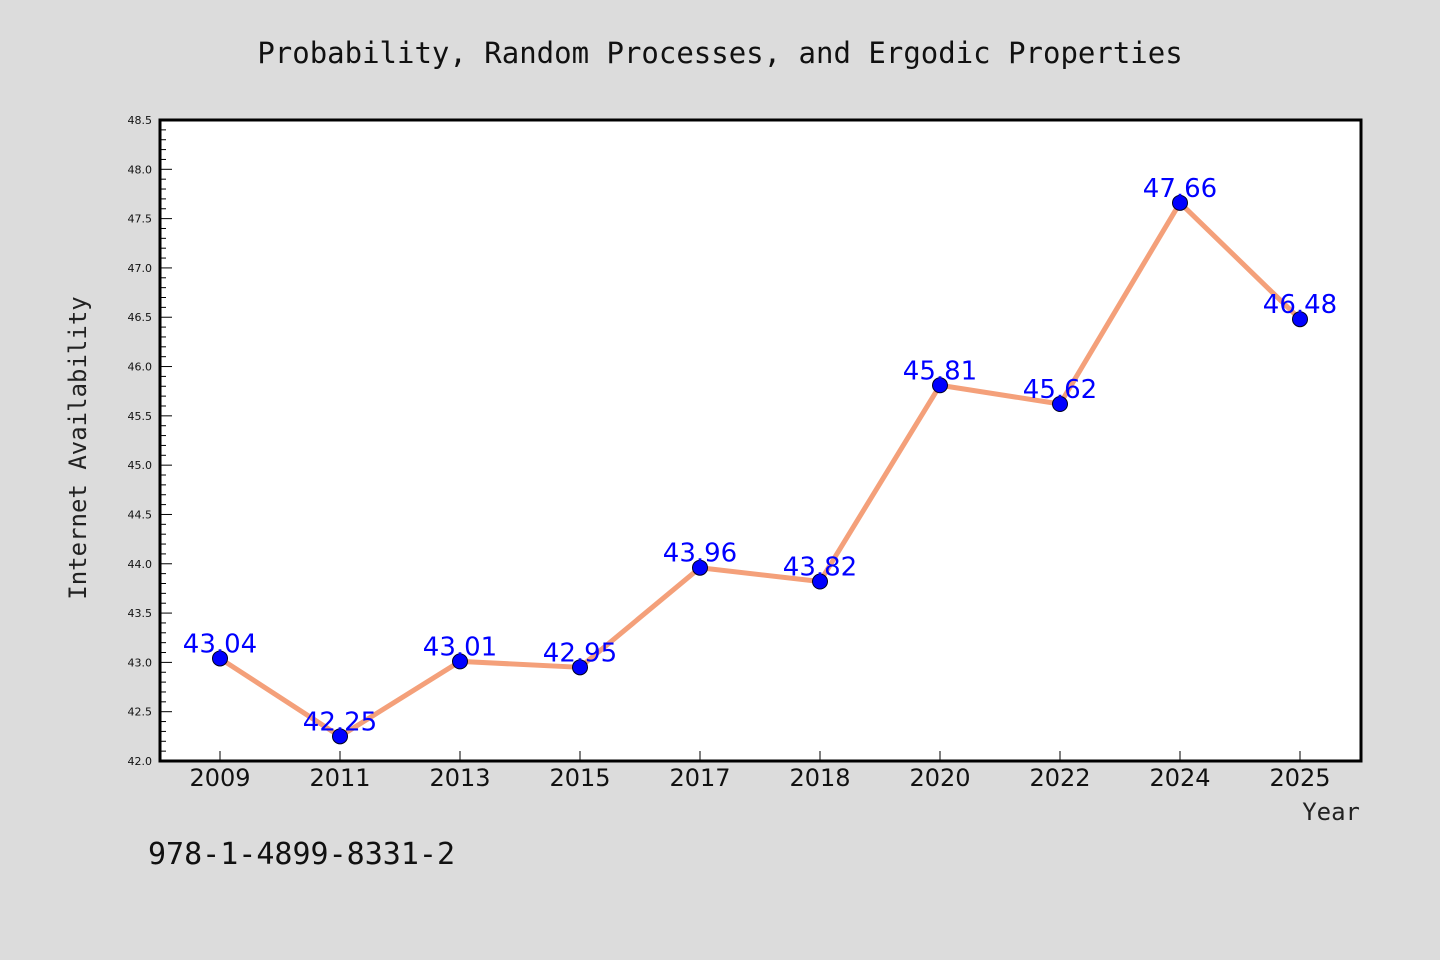 Image resolution: width=1440 pixels, height=960 pixels. Describe the element at coordinates (579, 778) in the screenshot. I see `x-tick-label: 2015` at that location.